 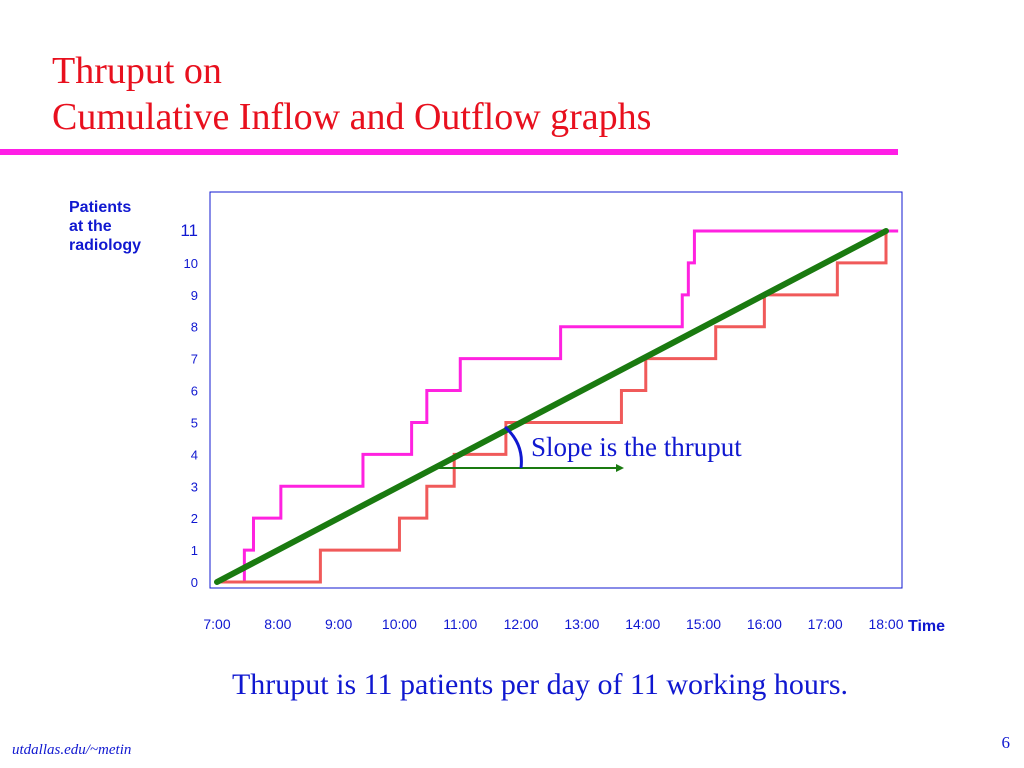 What do you see at coordinates (636, 447) in the screenshot?
I see `slope-annotation: Slope is the thruput` at bounding box center [636, 447].